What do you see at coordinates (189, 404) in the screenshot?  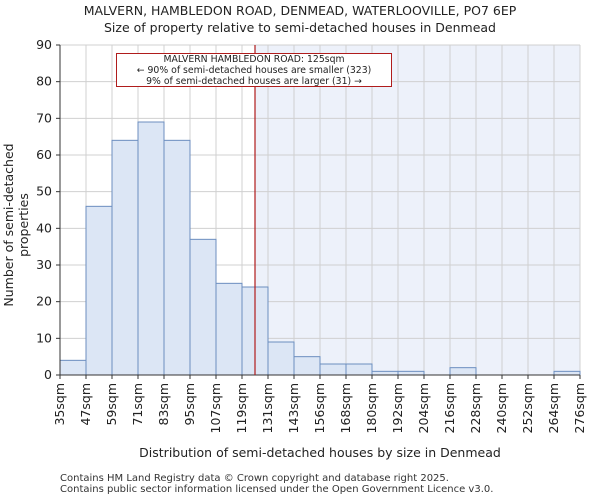 I see `x-tick-label: 95sqm` at bounding box center [189, 404].